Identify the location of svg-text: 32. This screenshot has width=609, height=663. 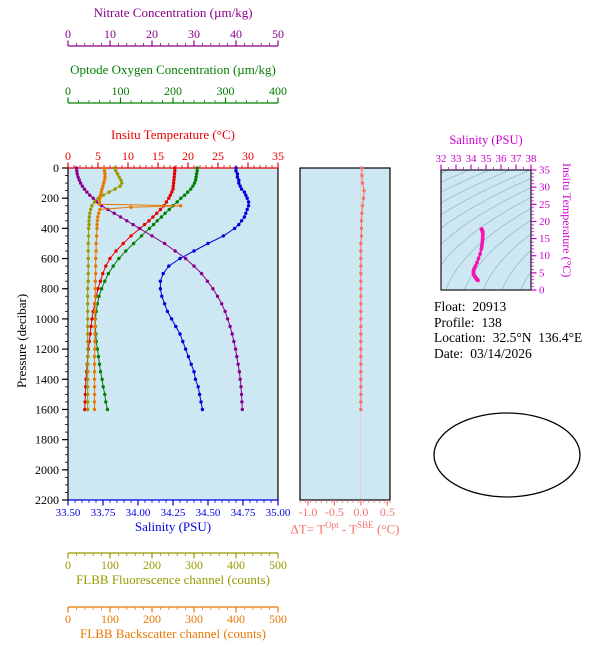
(441, 159).